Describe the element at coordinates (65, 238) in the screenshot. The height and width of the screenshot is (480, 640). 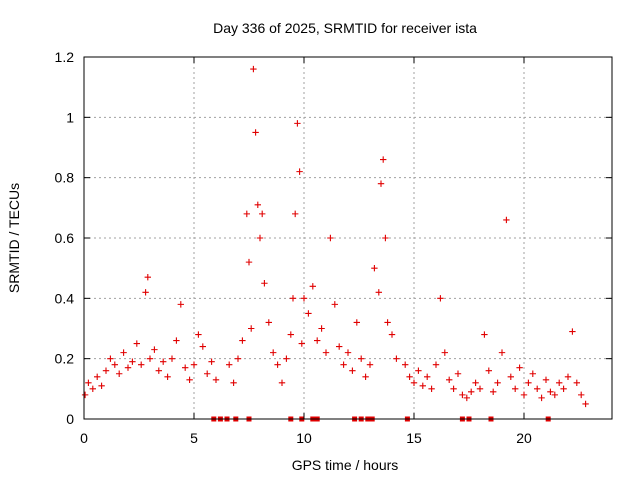
I see `y-tick-label: 0.6` at that location.